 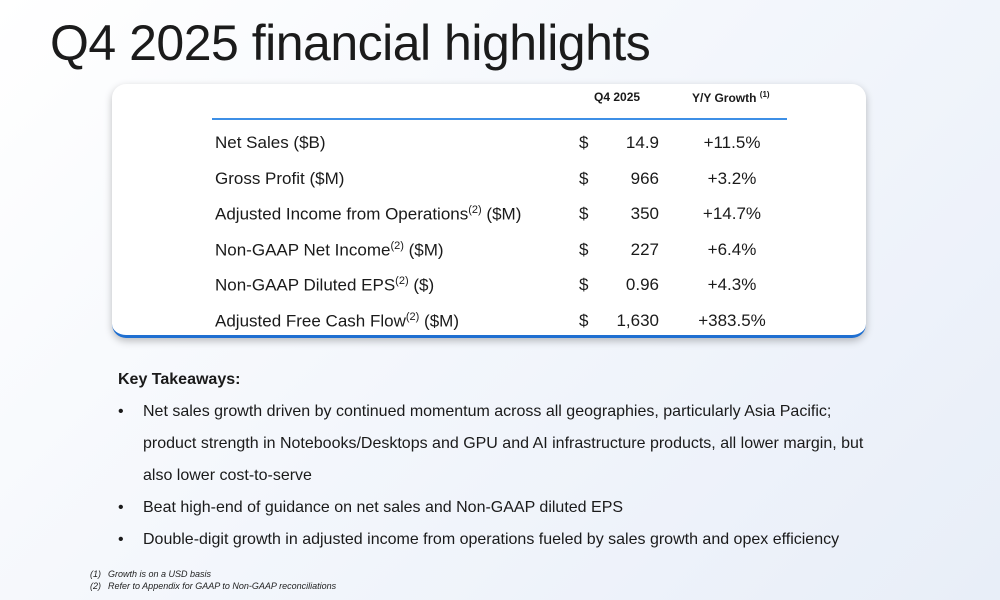 I want to click on column-header: Y/Y Growth (1), so click(x=731, y=97).